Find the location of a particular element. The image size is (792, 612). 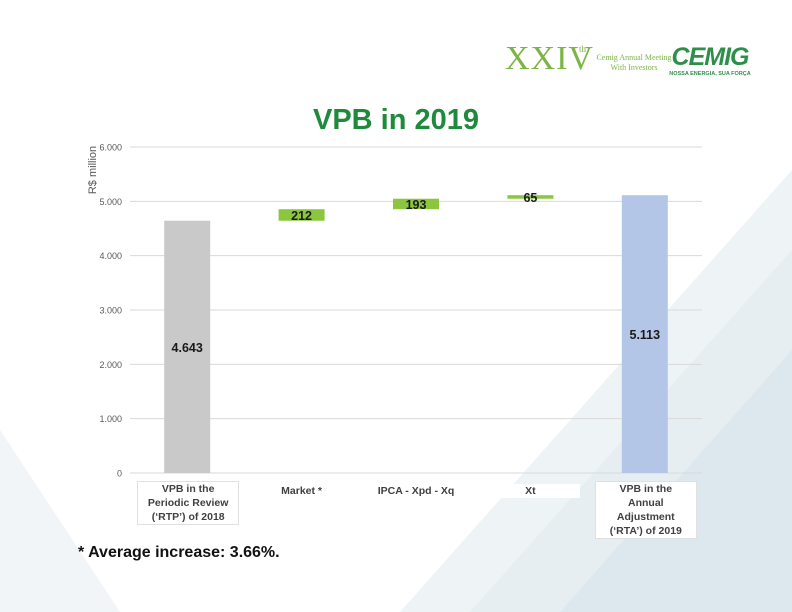

x-category-label: IPCA - Xpd - Xq is located at coordinates (416, 491).